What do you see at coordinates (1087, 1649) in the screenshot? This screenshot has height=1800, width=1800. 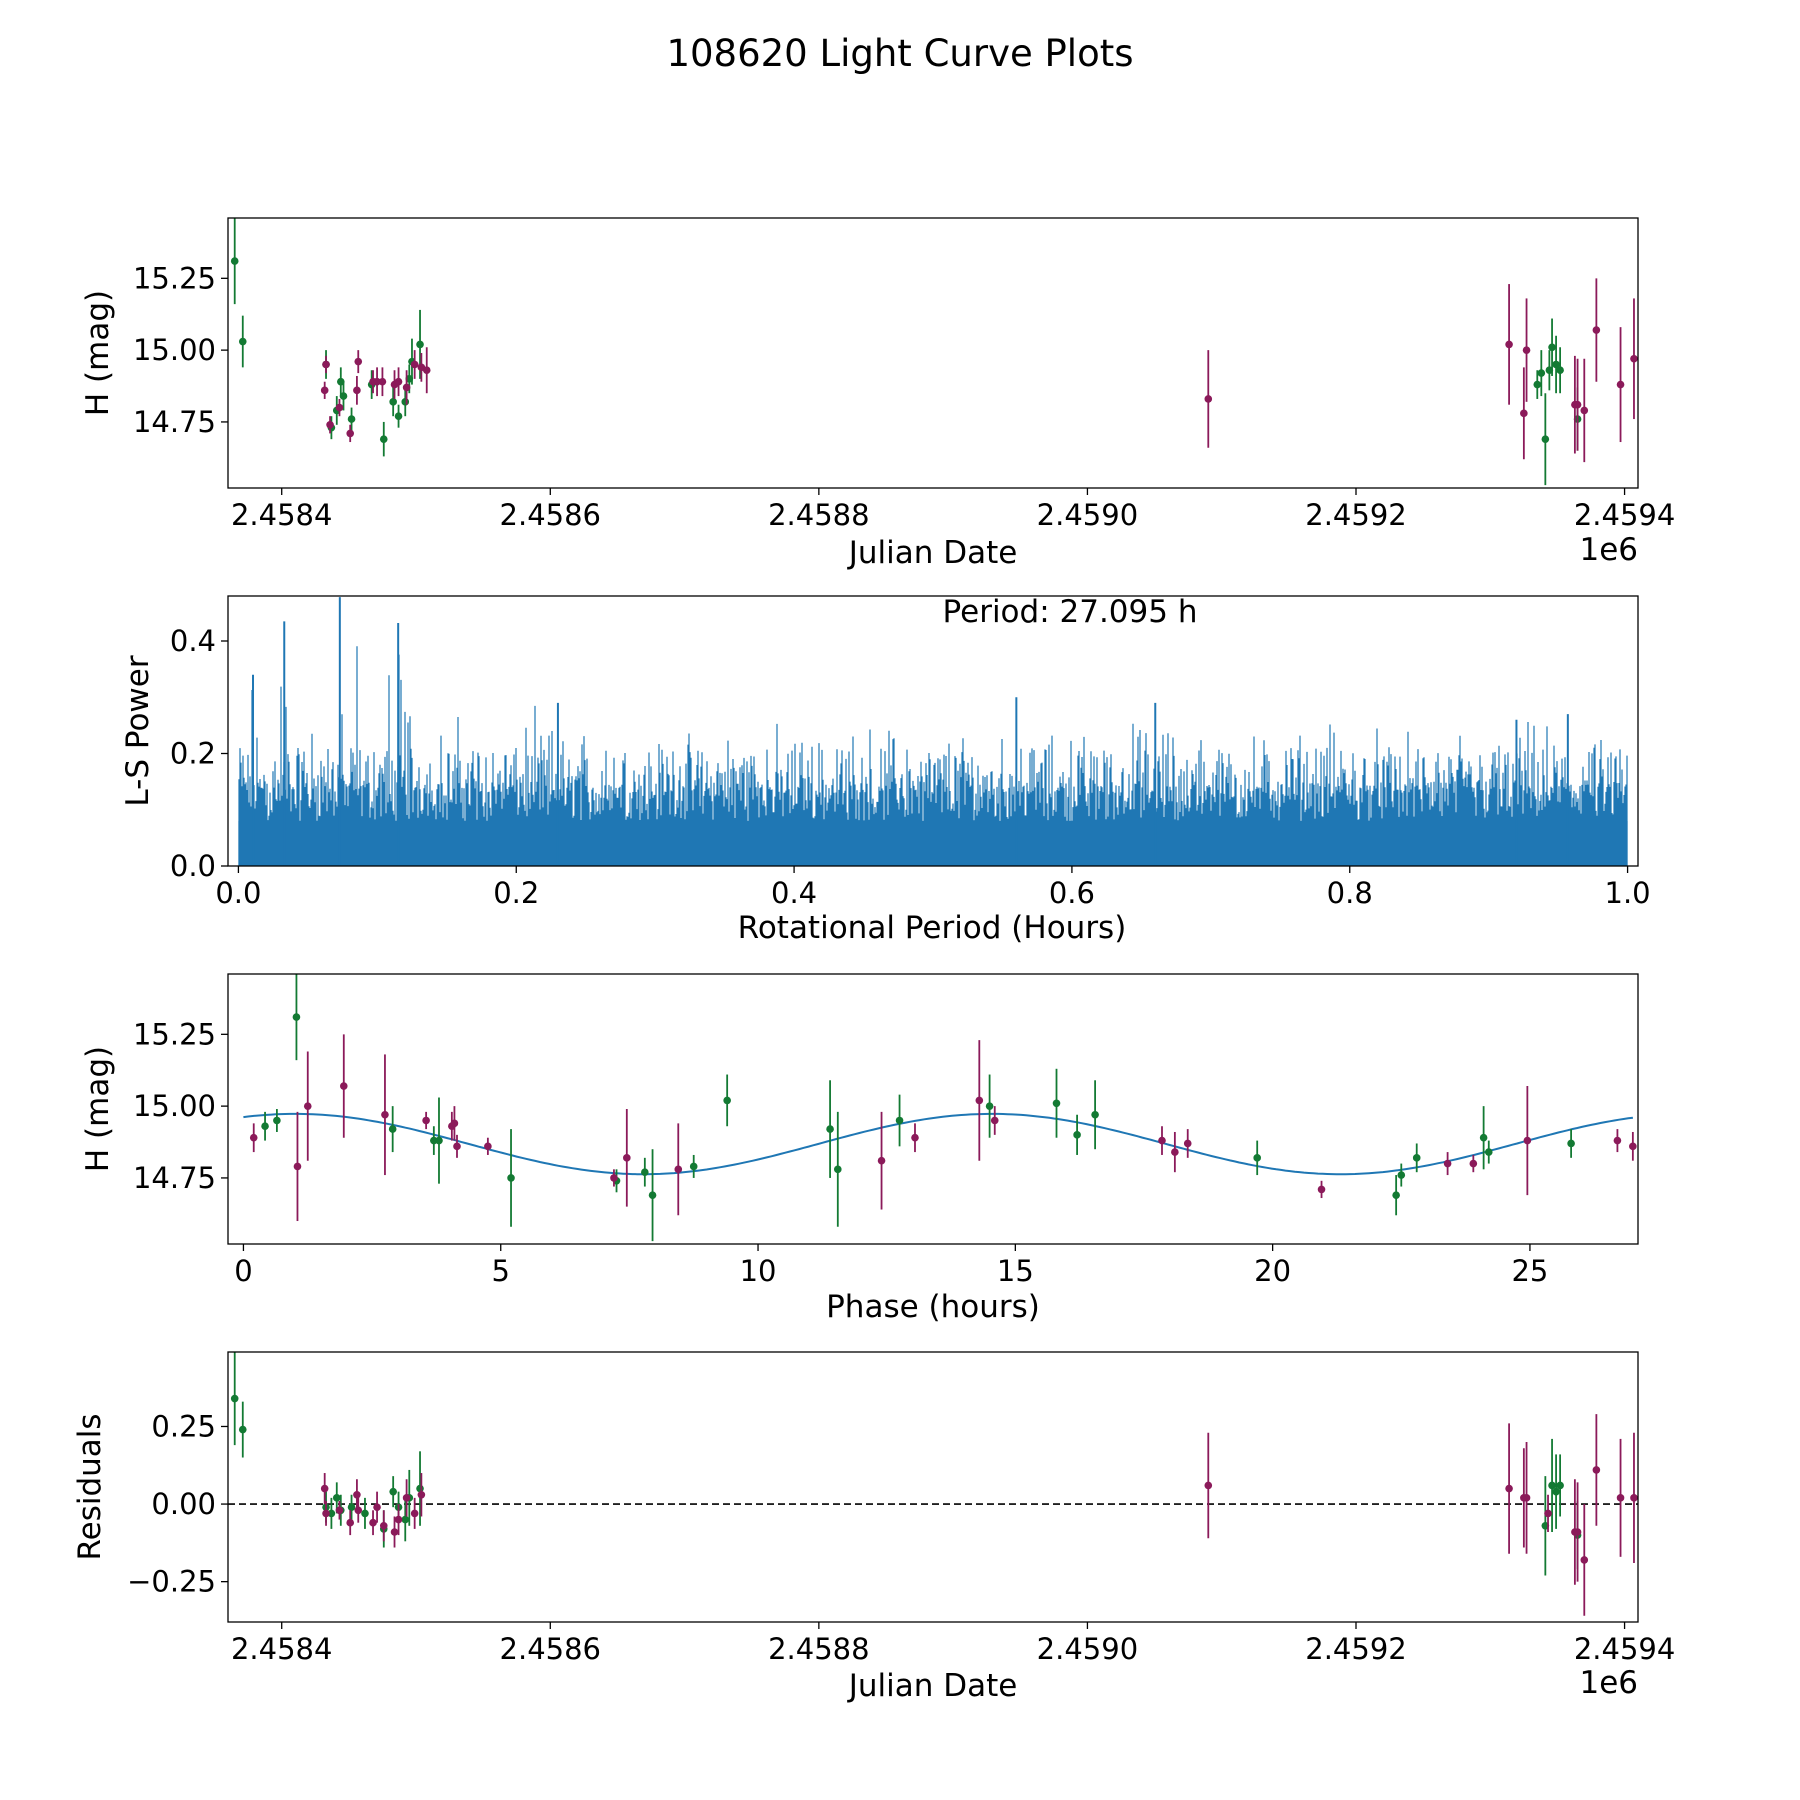 I see `x-tick-label: 2.4590` at bounding box center [1087, 1649].